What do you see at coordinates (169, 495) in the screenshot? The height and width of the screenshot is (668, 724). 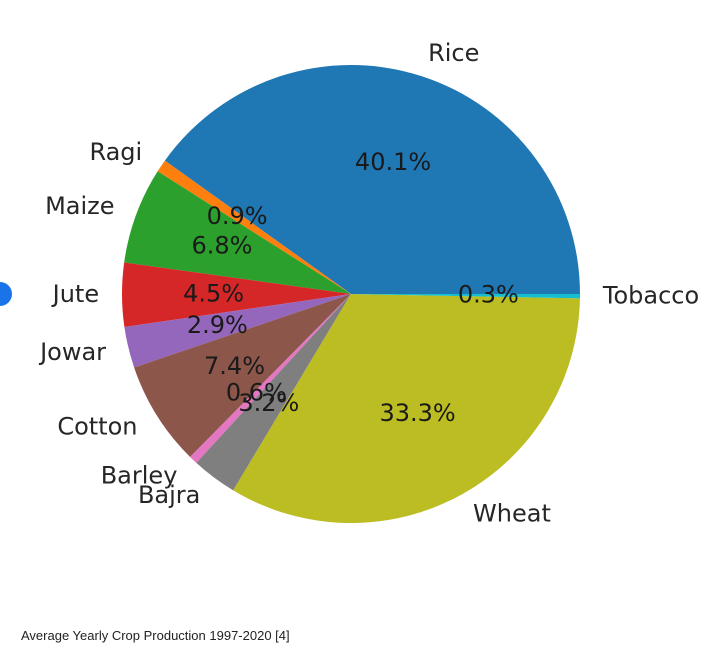 I see `slice-label-bajra: Bajra` at bounding box center [169, 495].